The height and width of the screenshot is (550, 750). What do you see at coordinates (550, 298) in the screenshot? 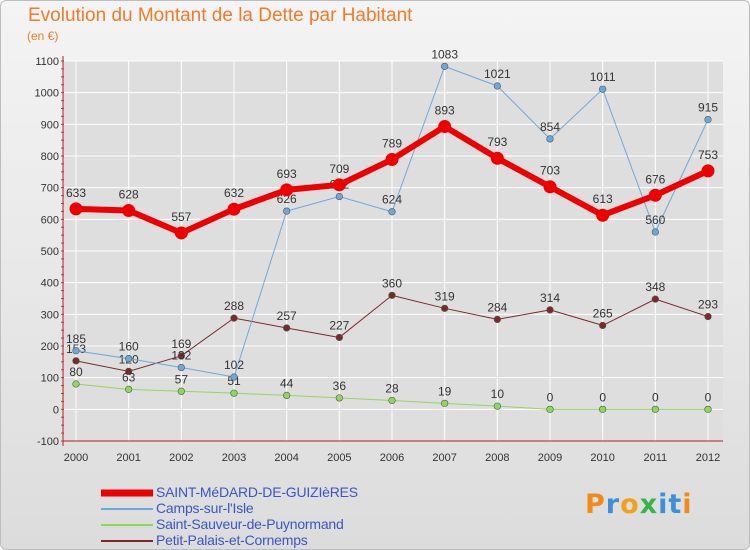
I see `data-label: 314` at bounding box center [550, 298].